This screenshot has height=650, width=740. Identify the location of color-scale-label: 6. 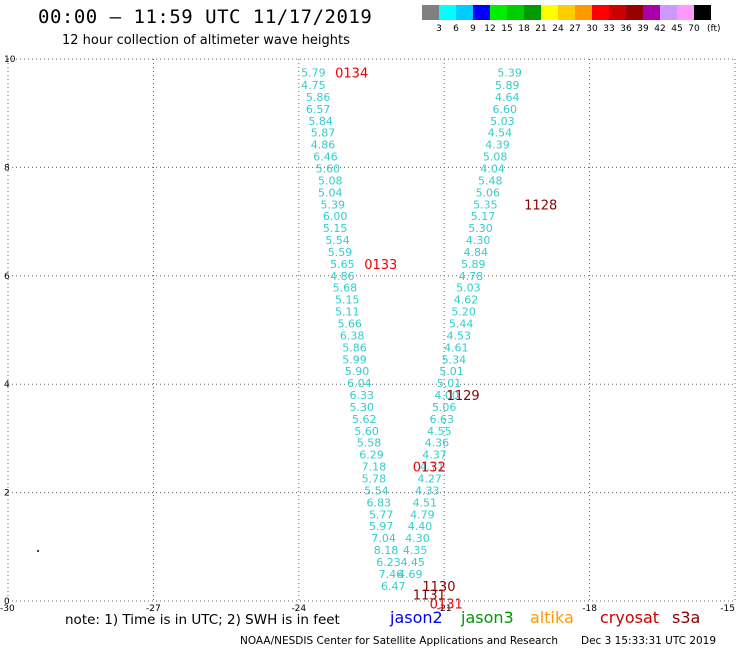
(456, 29).